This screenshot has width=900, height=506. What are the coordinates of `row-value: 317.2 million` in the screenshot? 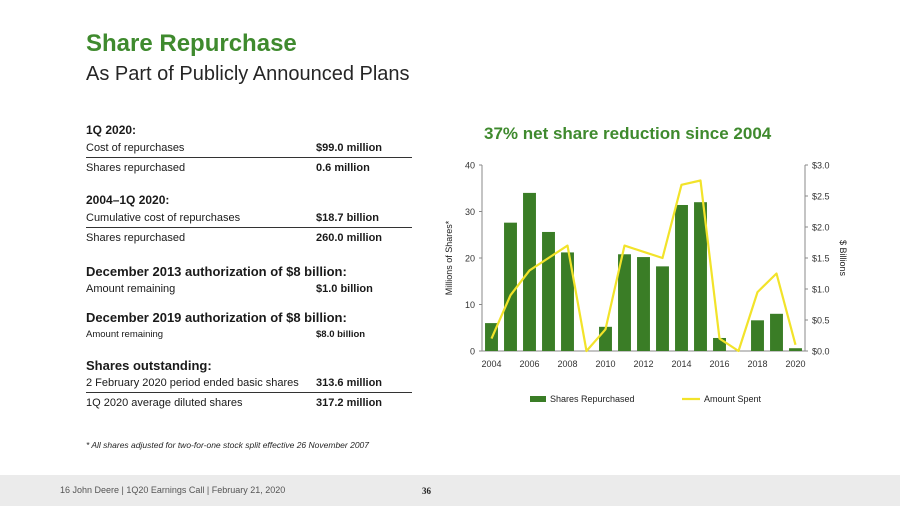 It's located at (349, 402).